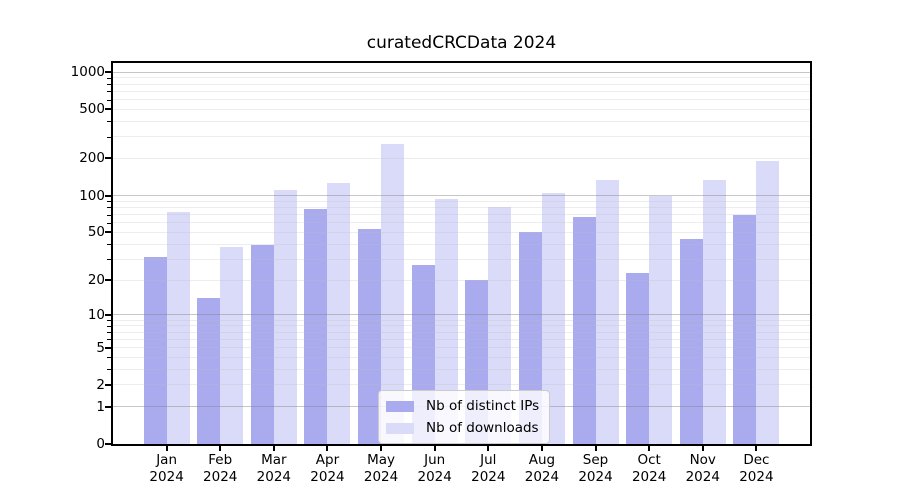 This screenshot has width=900, height=500. What do you see at coordinates (220, 448) in the screenshot?
I see `x-tick-mark-feb` at bounding box center [220, 448].